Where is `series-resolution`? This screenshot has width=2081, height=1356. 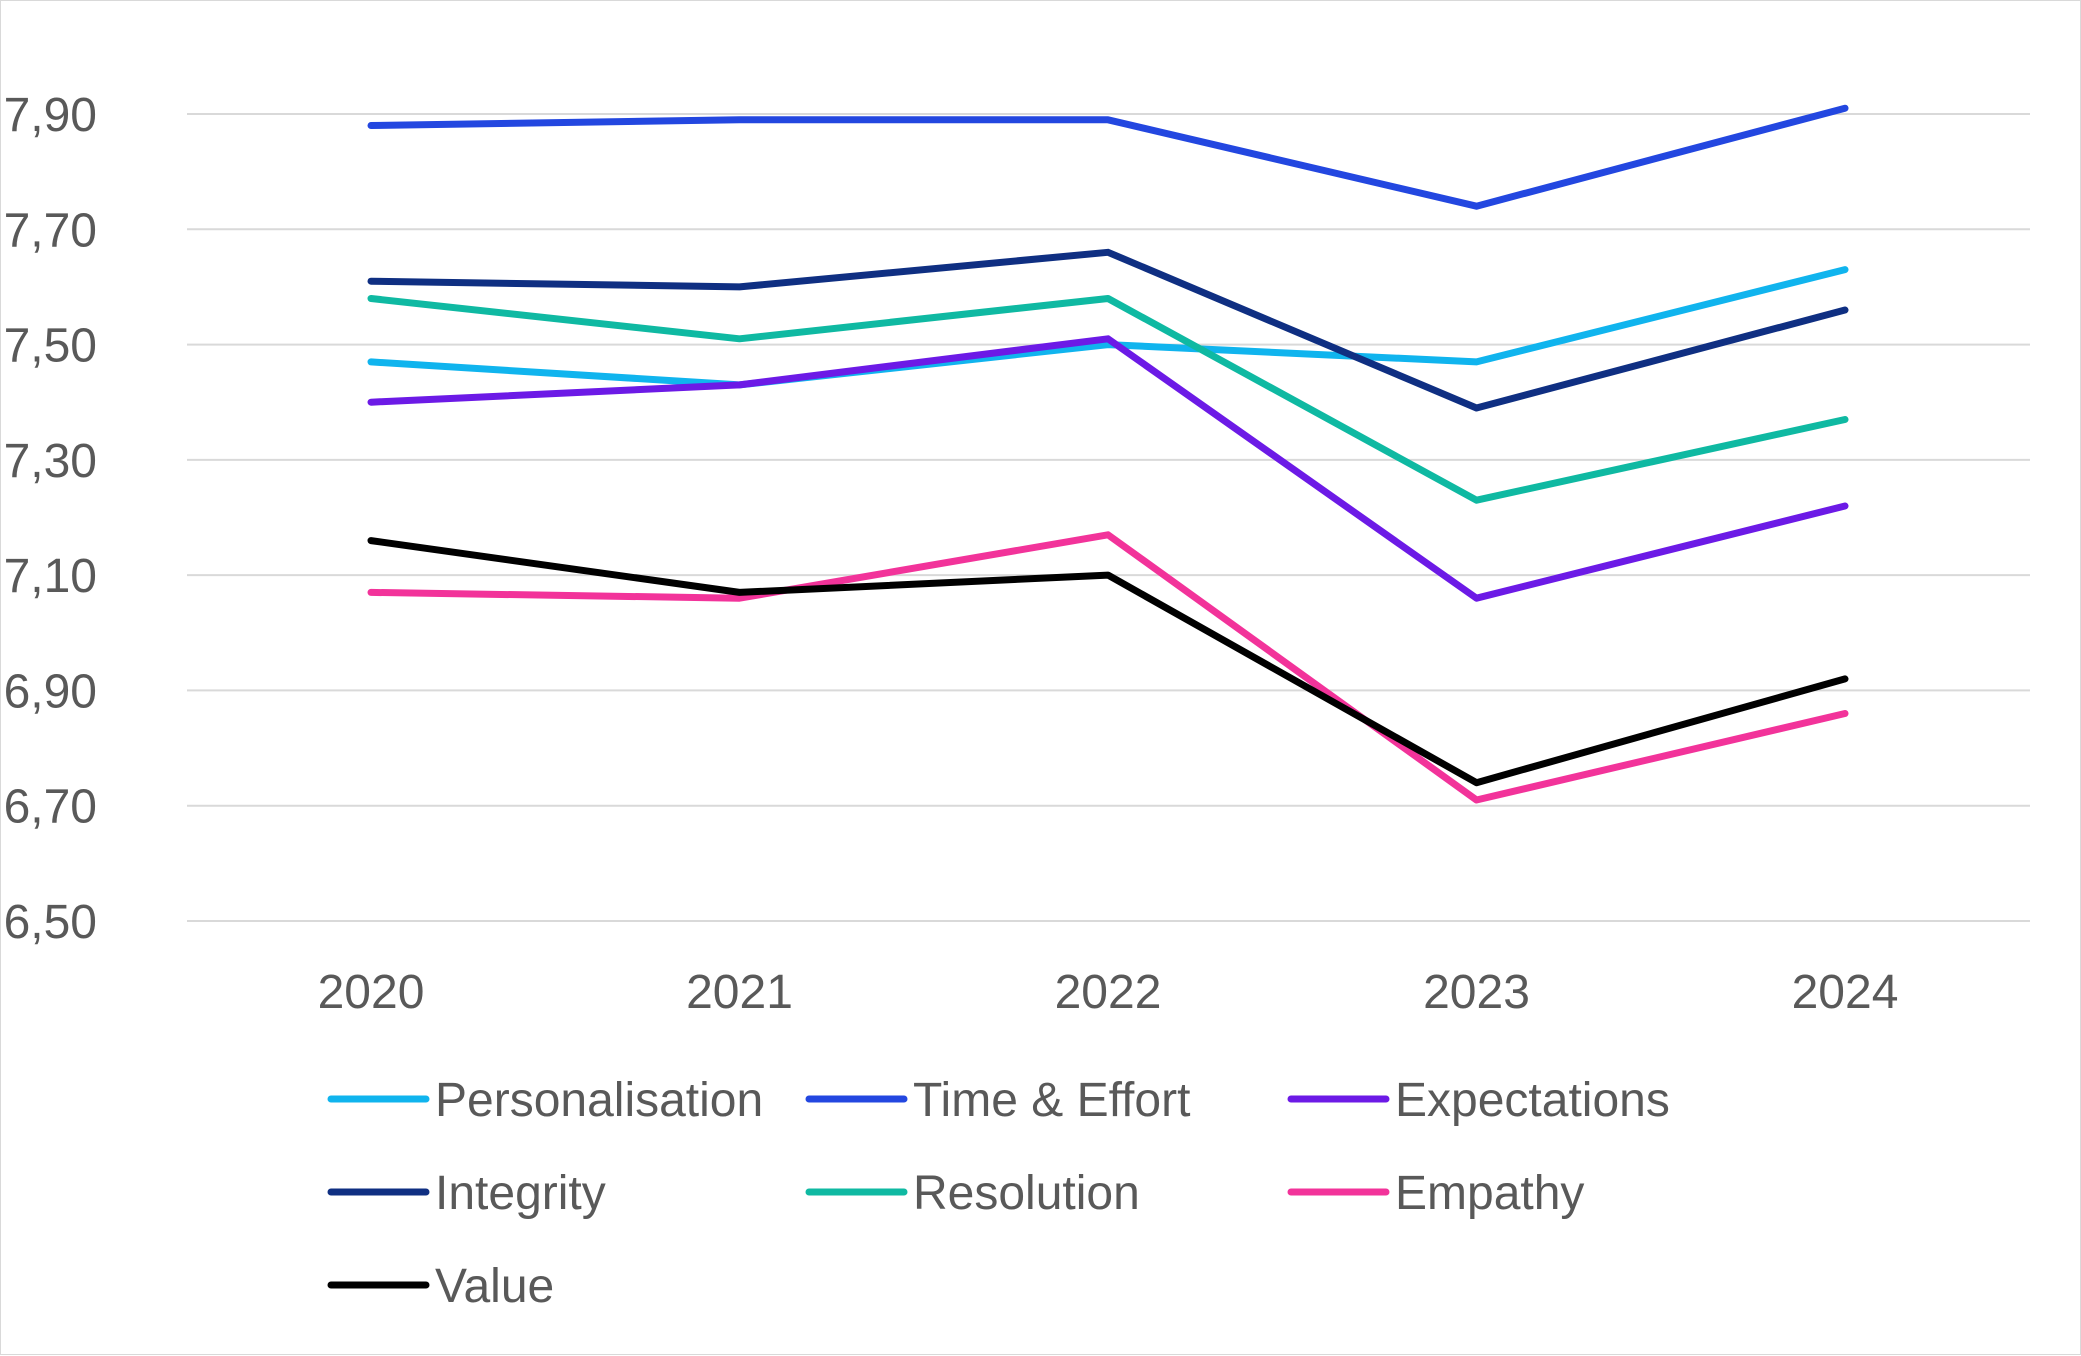 series-resolution is located at coordinates (1108, 399).